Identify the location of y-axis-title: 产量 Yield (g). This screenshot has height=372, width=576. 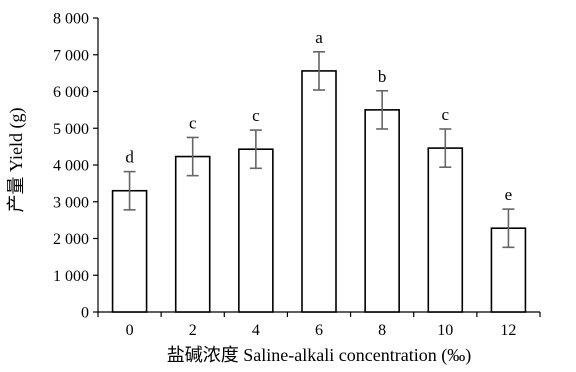
(16, 160).